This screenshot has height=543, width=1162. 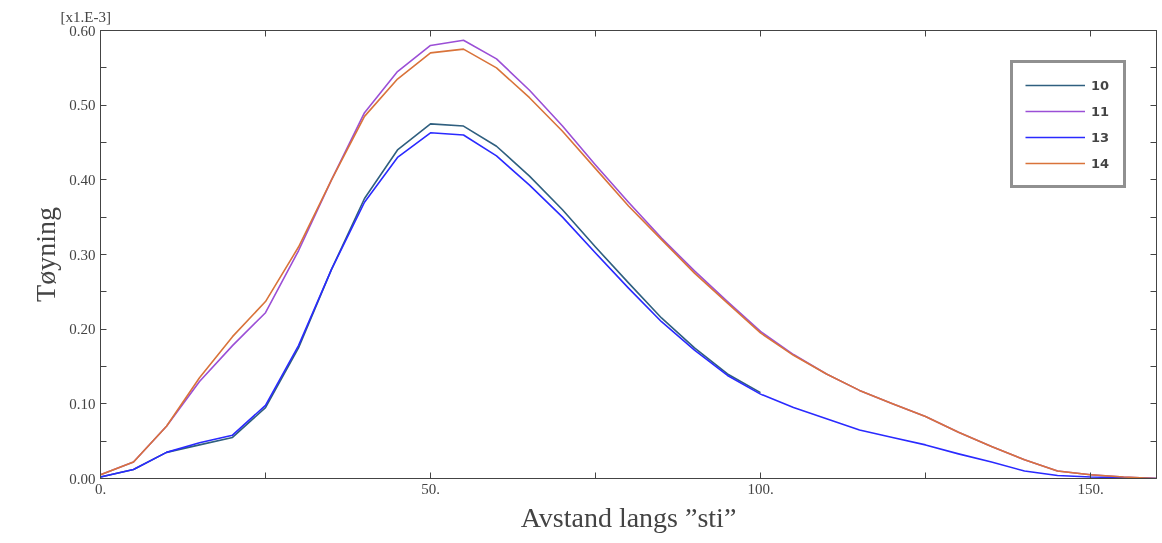 I want to click on y-tick-label: 0.60, so click(x=82, y=30).